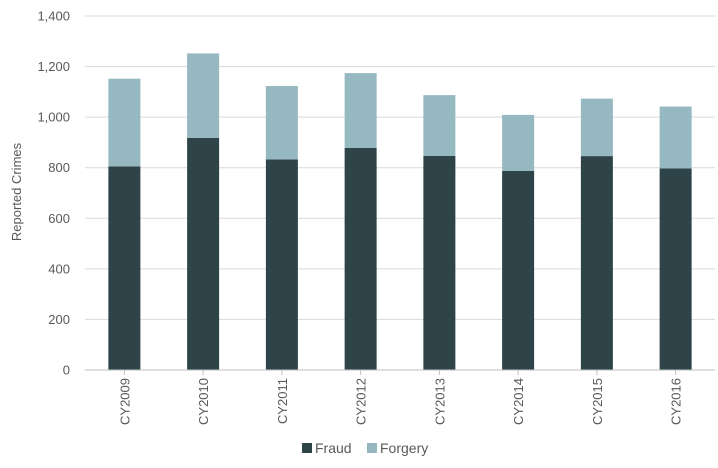  What do you see at coordinates (53, 66) in the screenshot?
I see `y-tick-label: 1,200` at bounding box center [53, 66].